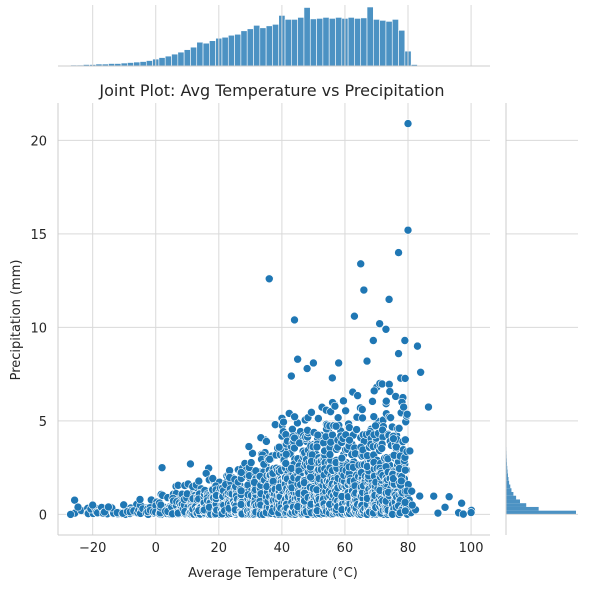 The height and width of the screenshot is (589, 589). I want to click on x-tick-label: 60, so click(345, 548).